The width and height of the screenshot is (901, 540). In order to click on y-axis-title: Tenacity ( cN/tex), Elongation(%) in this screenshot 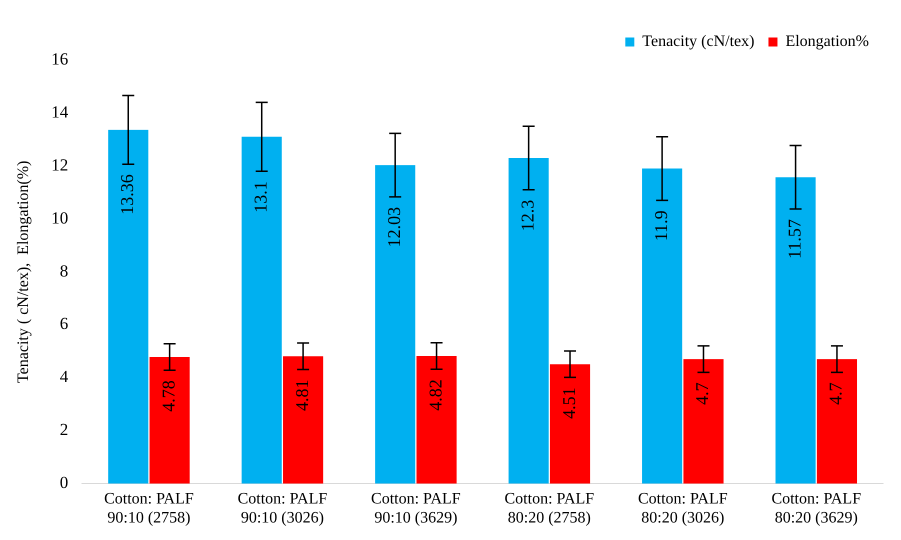, I will do `click(23, 271)`.